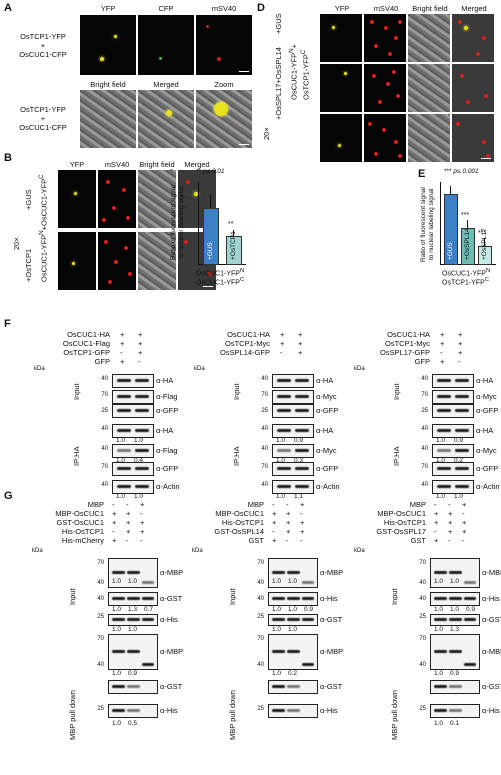 This screenshot has height=775, width=501. What do you see at coordinates (260, 665) in the screenshot?
I see `g1-pmk-40: 40` at bounding box center [260, 665].